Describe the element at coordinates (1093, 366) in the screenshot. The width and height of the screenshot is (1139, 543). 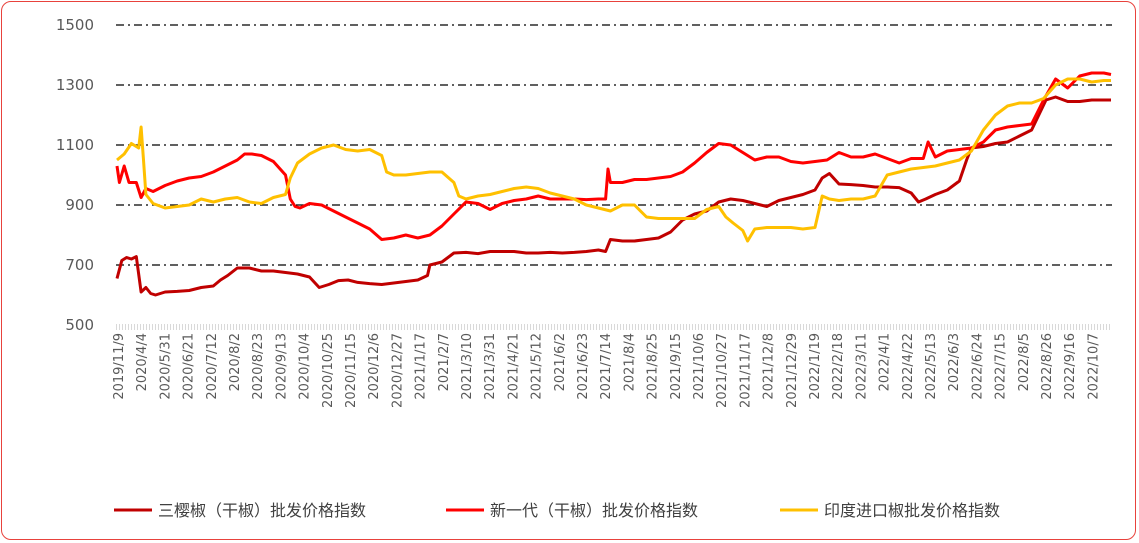
I see `x-tick-label: 2022/10/7` at that location.